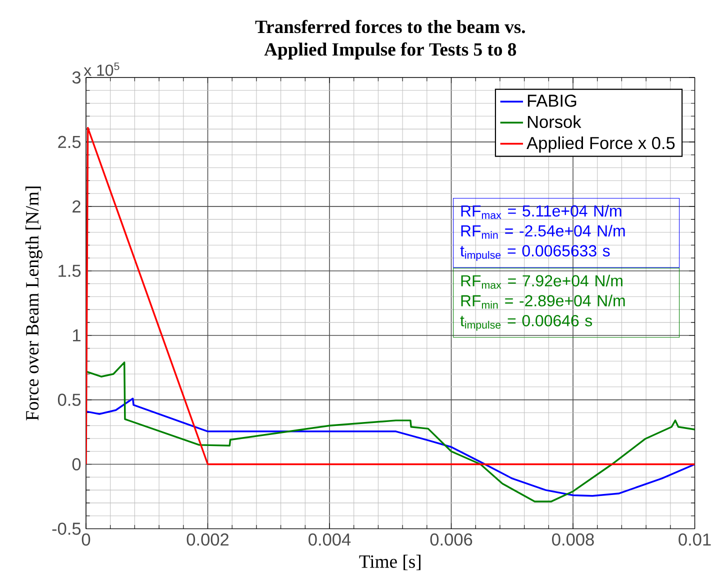 The height and width of the screenshot is (586, 716). I want to click on x-tick-label: 0.002, so click(207, 539).